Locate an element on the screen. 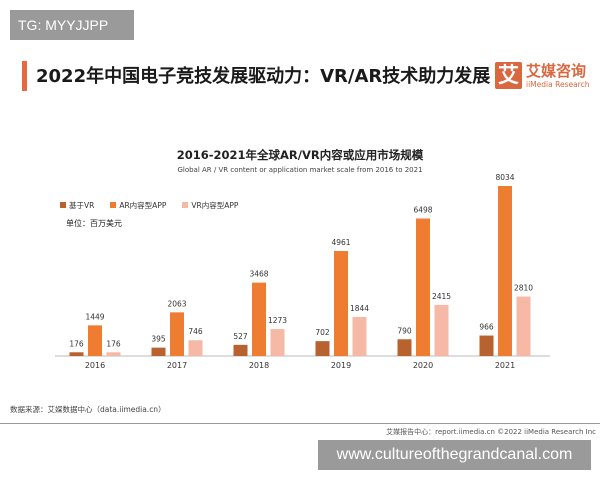  logo-name-en: iiMedia Research is located at coordinates (558, 84).